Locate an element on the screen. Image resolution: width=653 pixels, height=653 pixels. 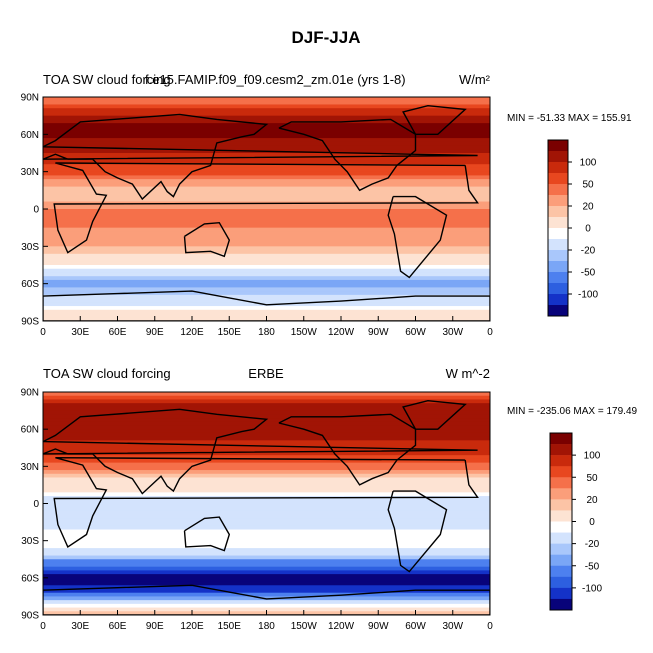
y-tick-label: 30N is located at coordinates (30, 467).